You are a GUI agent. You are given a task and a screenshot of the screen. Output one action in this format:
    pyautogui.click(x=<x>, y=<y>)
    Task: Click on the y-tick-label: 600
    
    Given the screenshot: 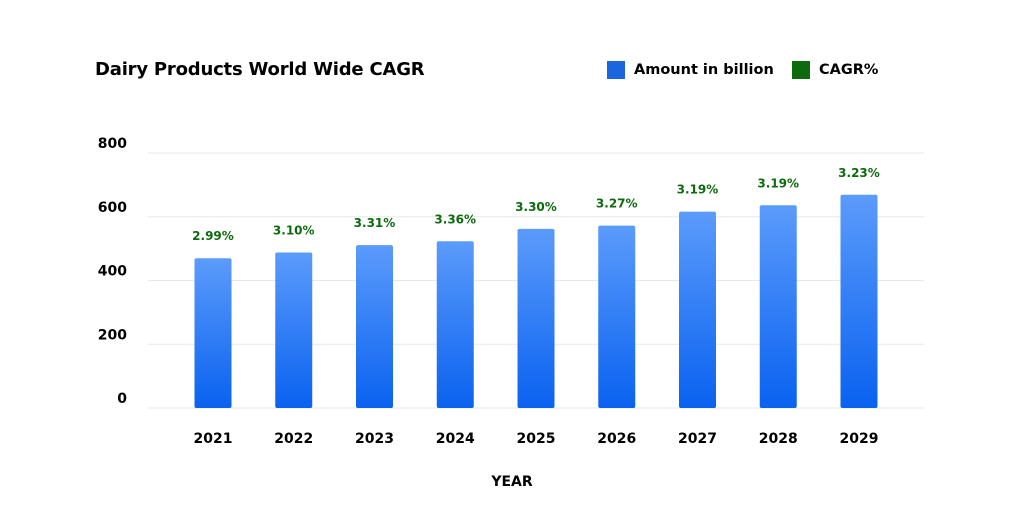 What is the action you would take?
    pyautogui.click(x=112, y=208)
    